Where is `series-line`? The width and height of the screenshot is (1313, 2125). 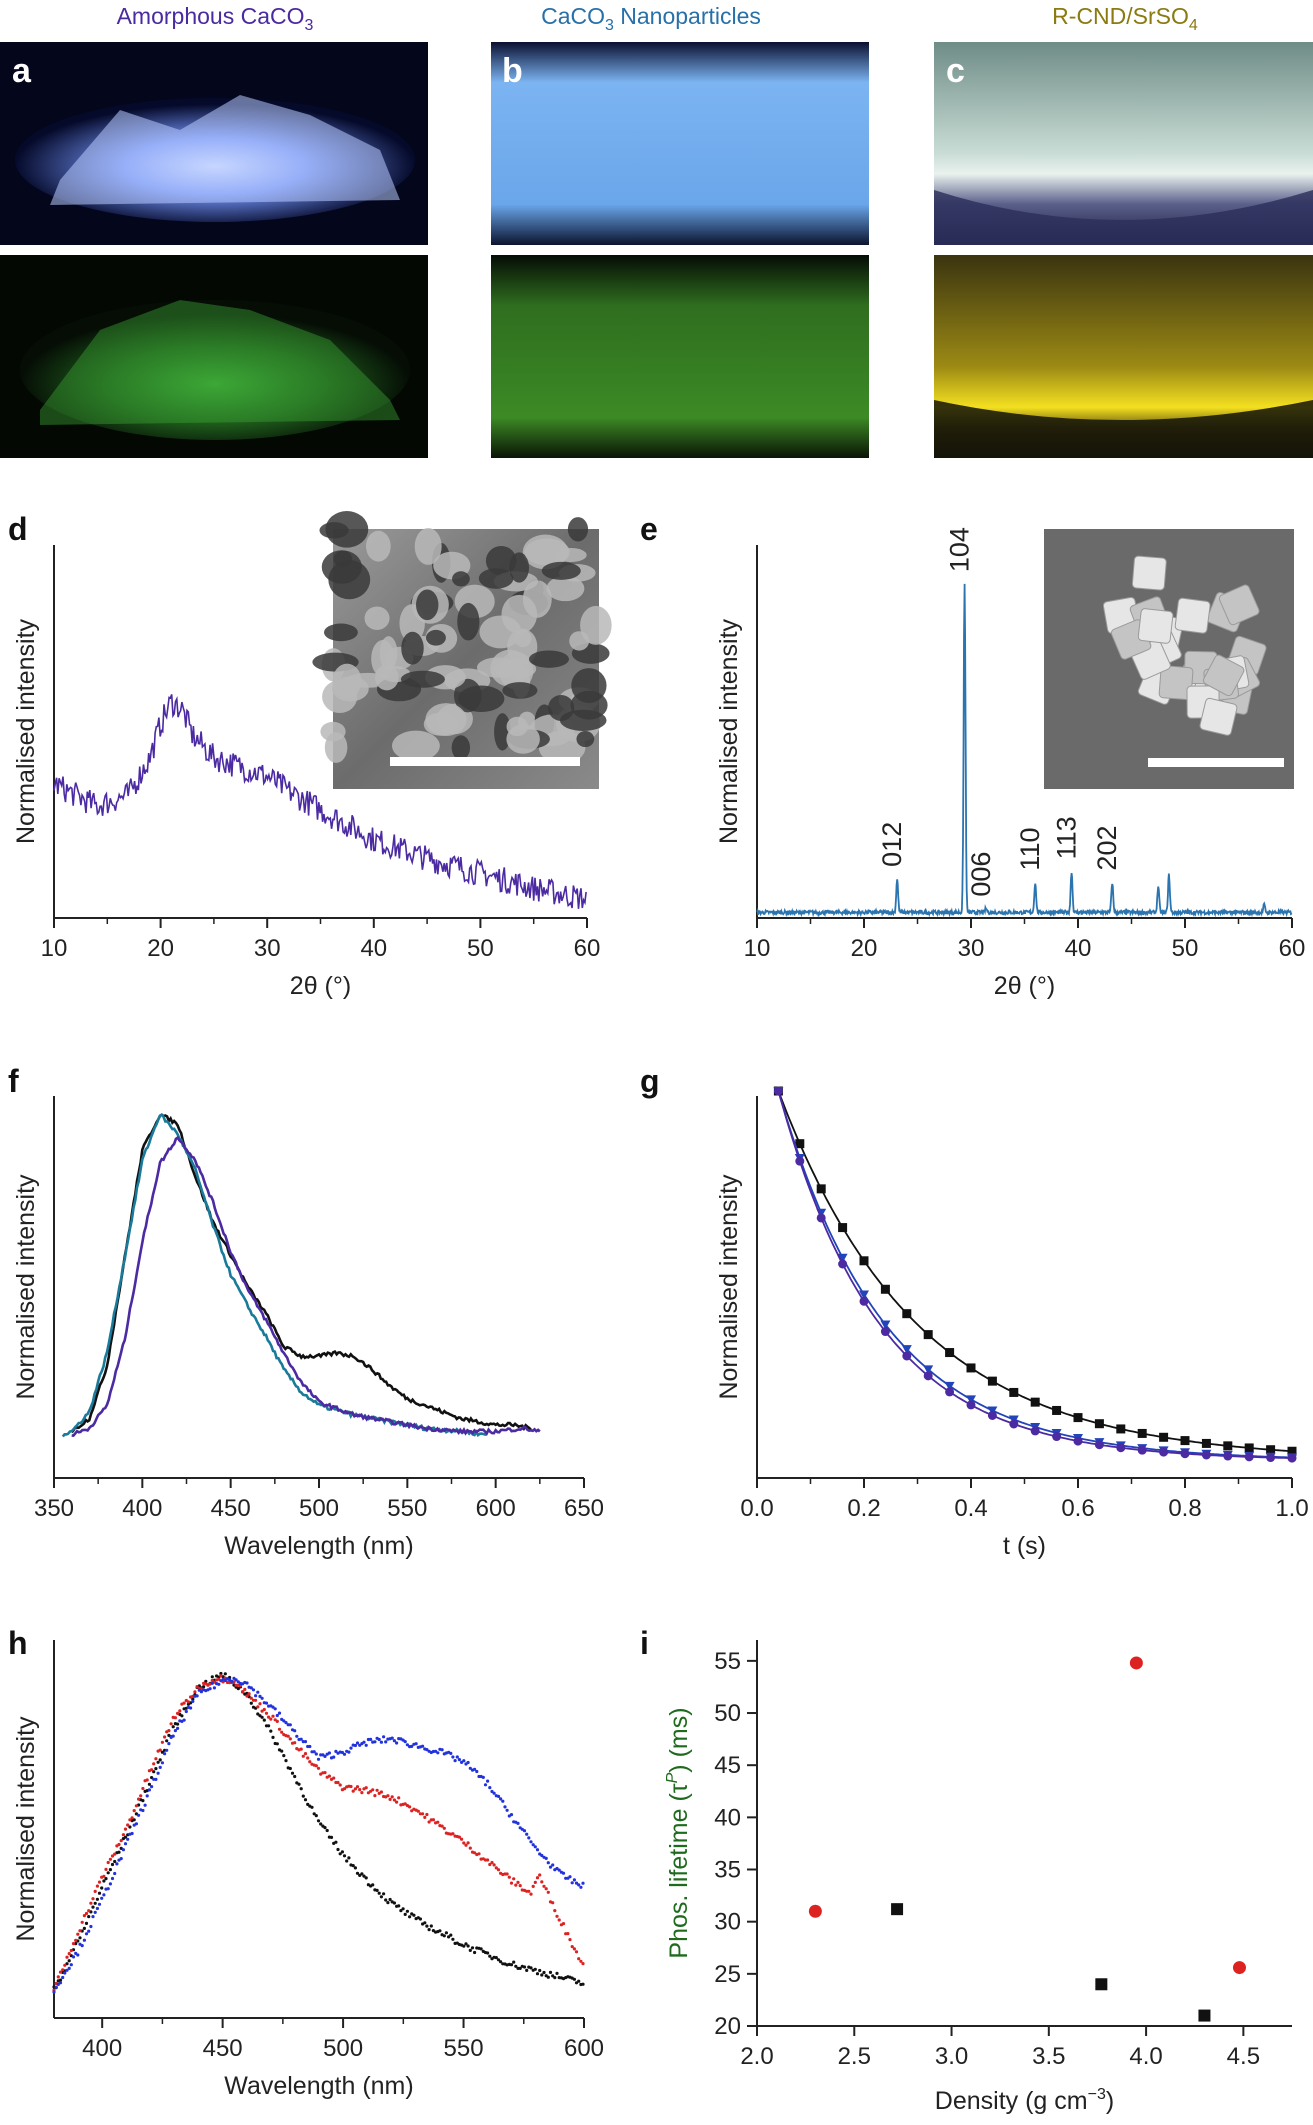 series-line is located at coordinates (320, 801).